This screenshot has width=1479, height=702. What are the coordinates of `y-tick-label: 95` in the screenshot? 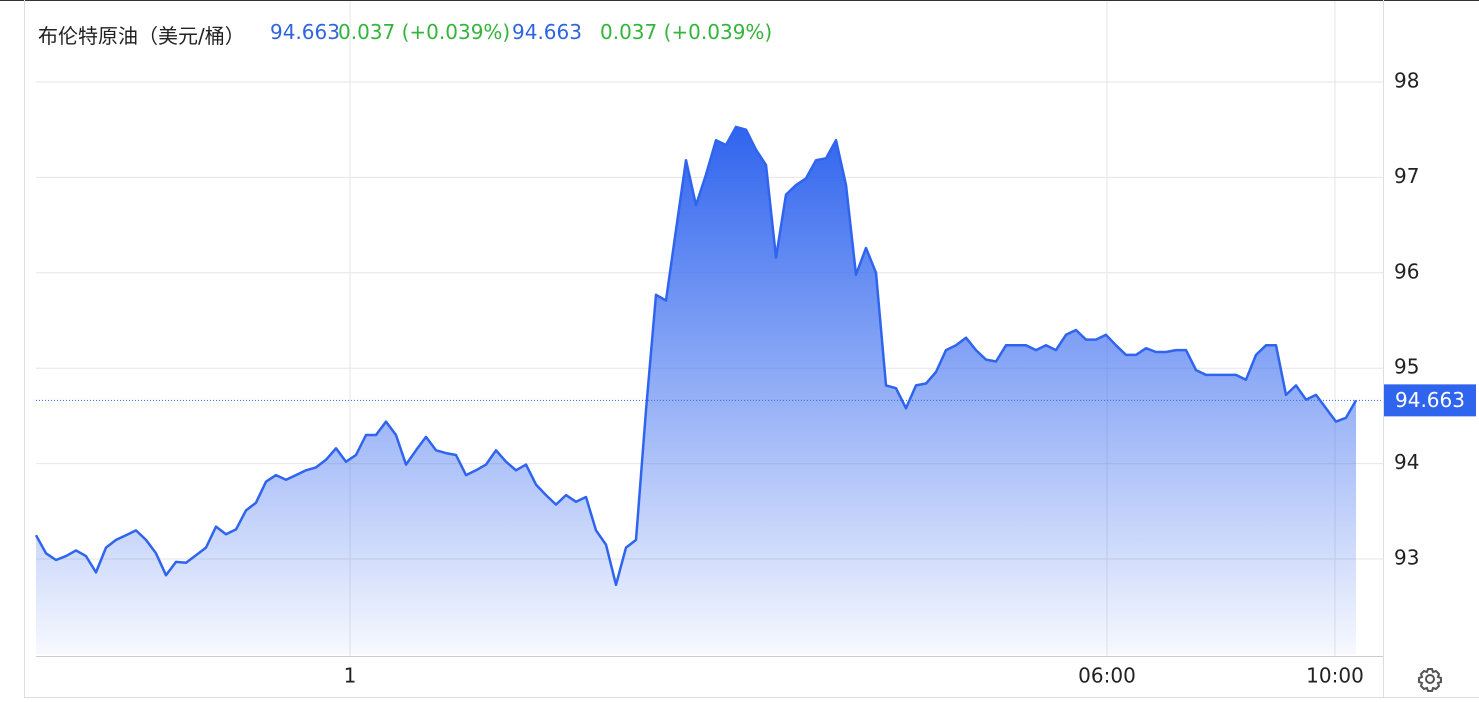 It's located at (1406, 367).